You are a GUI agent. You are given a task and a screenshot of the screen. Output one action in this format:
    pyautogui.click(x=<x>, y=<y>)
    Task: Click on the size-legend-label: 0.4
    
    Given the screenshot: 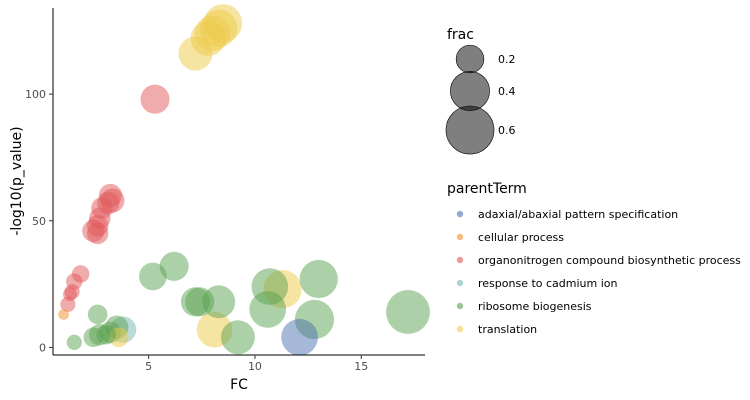 What is the action you would take?
    pyautogui.click(x=507, y=91)
    